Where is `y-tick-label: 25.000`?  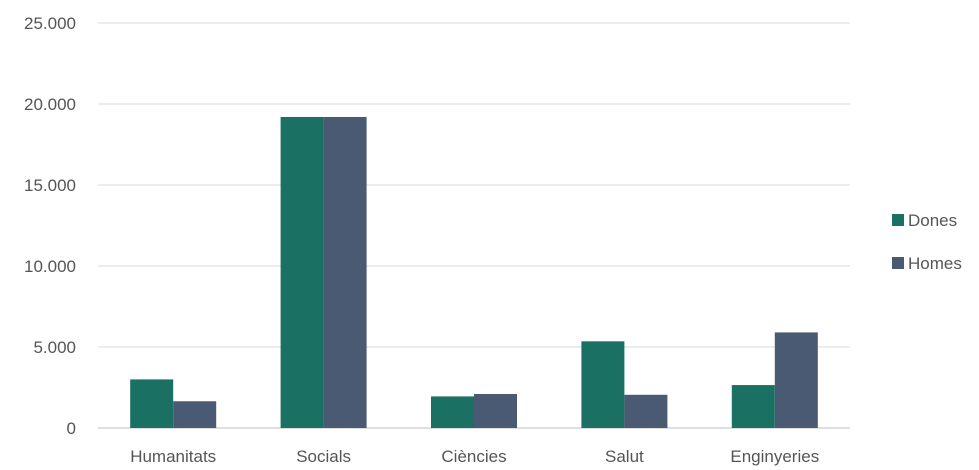 y-tick-label: 25.000 is located at coordinates (50, 23).